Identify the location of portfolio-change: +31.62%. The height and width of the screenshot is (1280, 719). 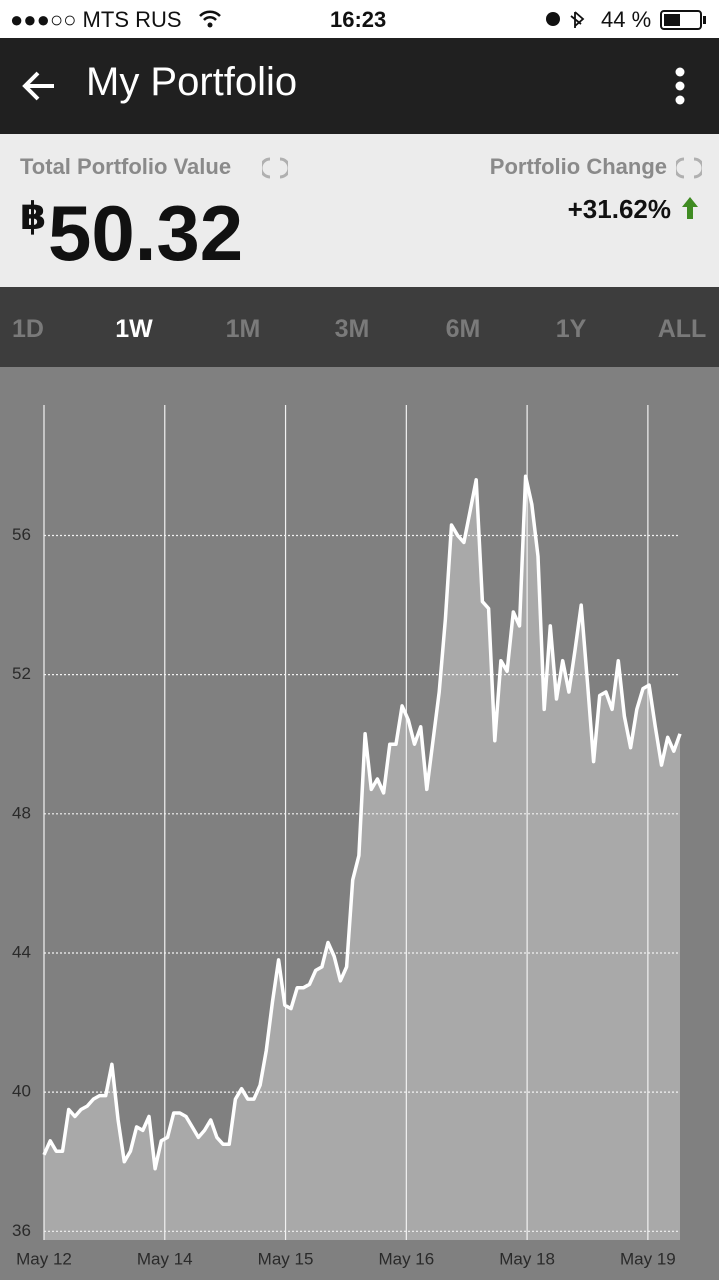
(619, 209).